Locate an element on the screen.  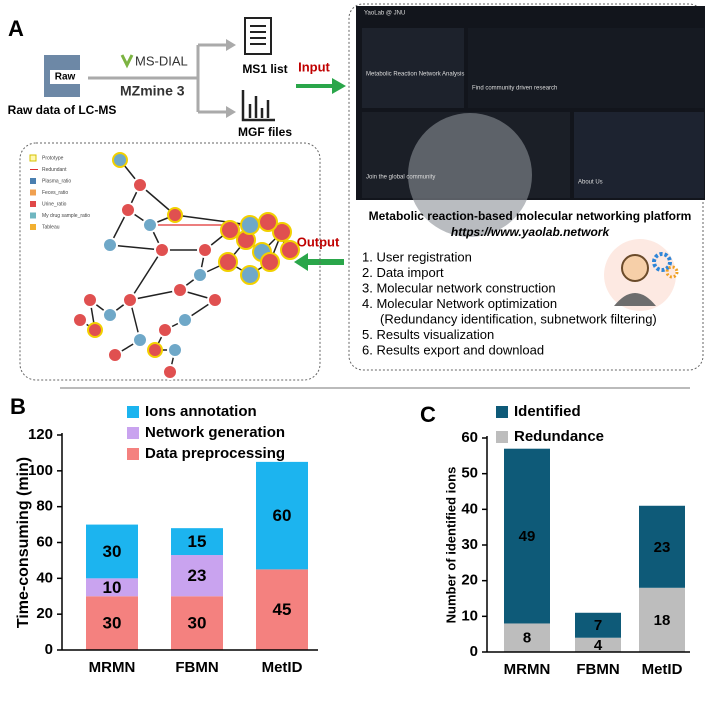
data-label: 10 is located at coordinates (112, 587).